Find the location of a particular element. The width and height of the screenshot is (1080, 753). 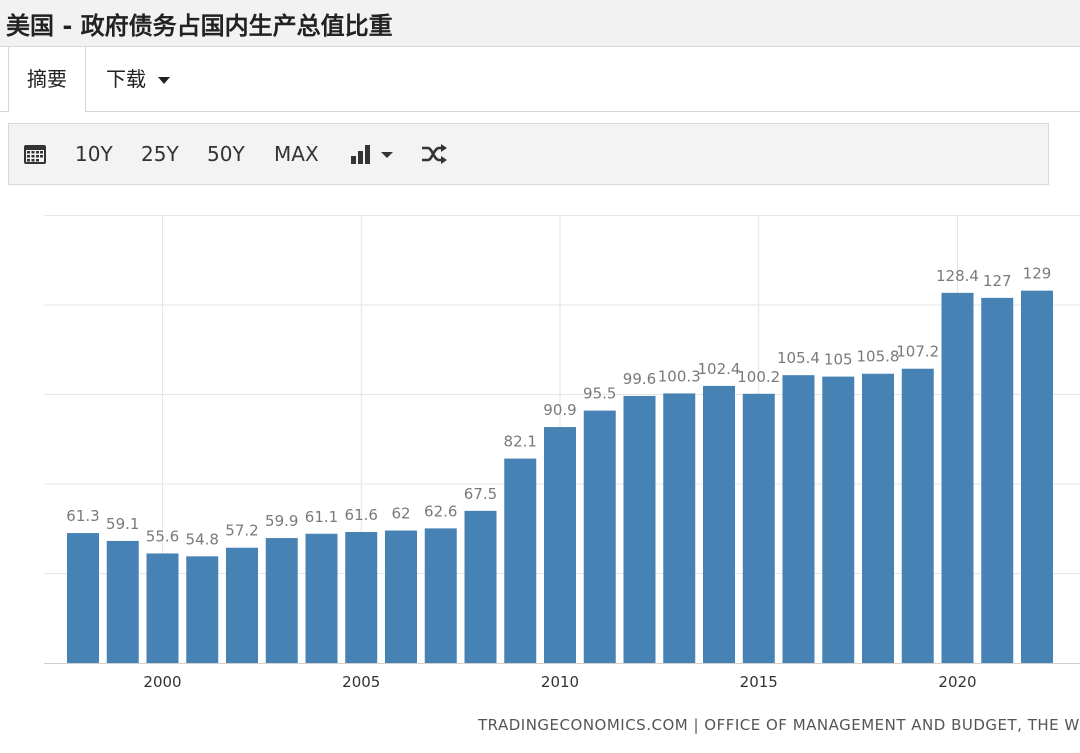

shuffle-icon is located at coordinates (434, 154).